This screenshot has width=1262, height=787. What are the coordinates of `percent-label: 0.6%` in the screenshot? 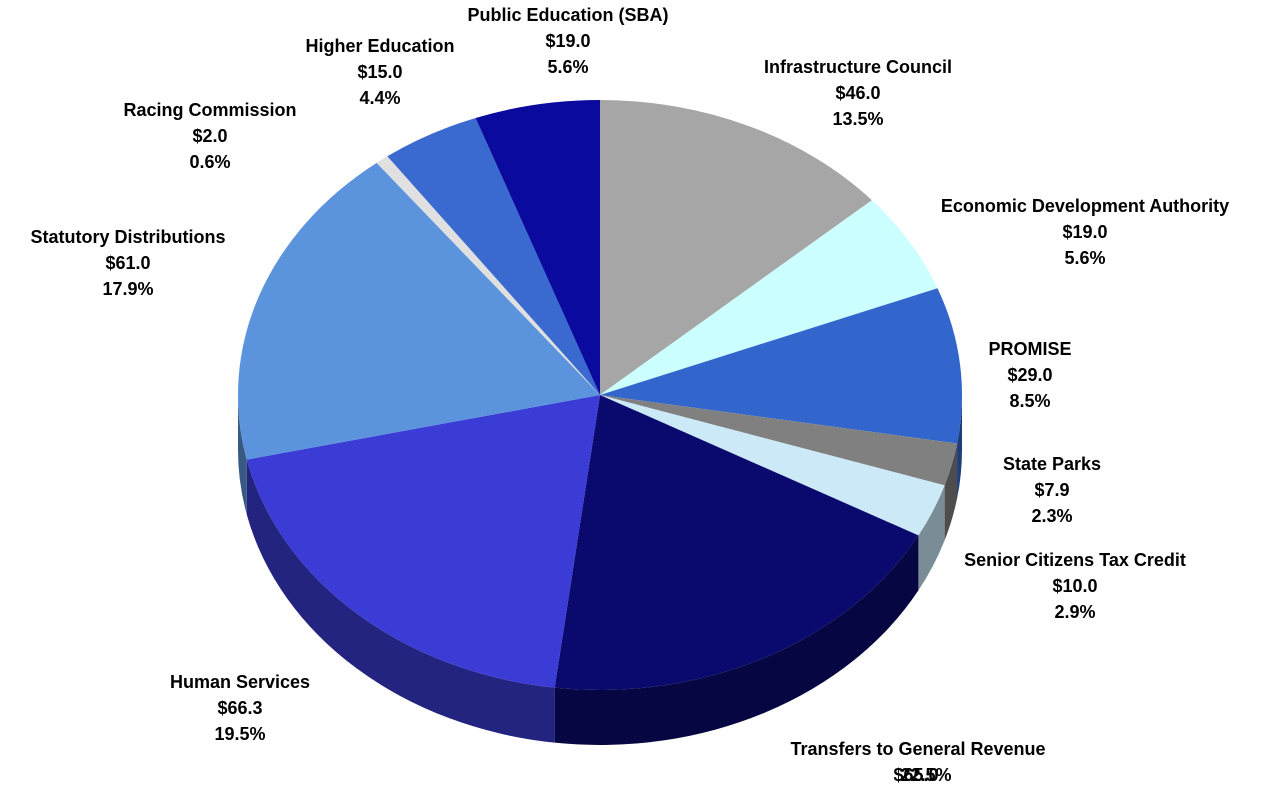 It's located at (209, 162).